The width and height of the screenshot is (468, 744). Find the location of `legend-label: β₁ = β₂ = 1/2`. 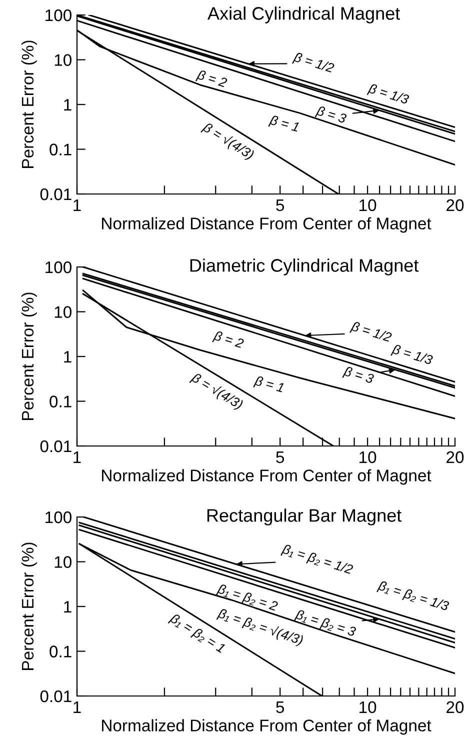

legend-label: β₁ = β₂ = 1/2 is located at coordinates (317, 560).